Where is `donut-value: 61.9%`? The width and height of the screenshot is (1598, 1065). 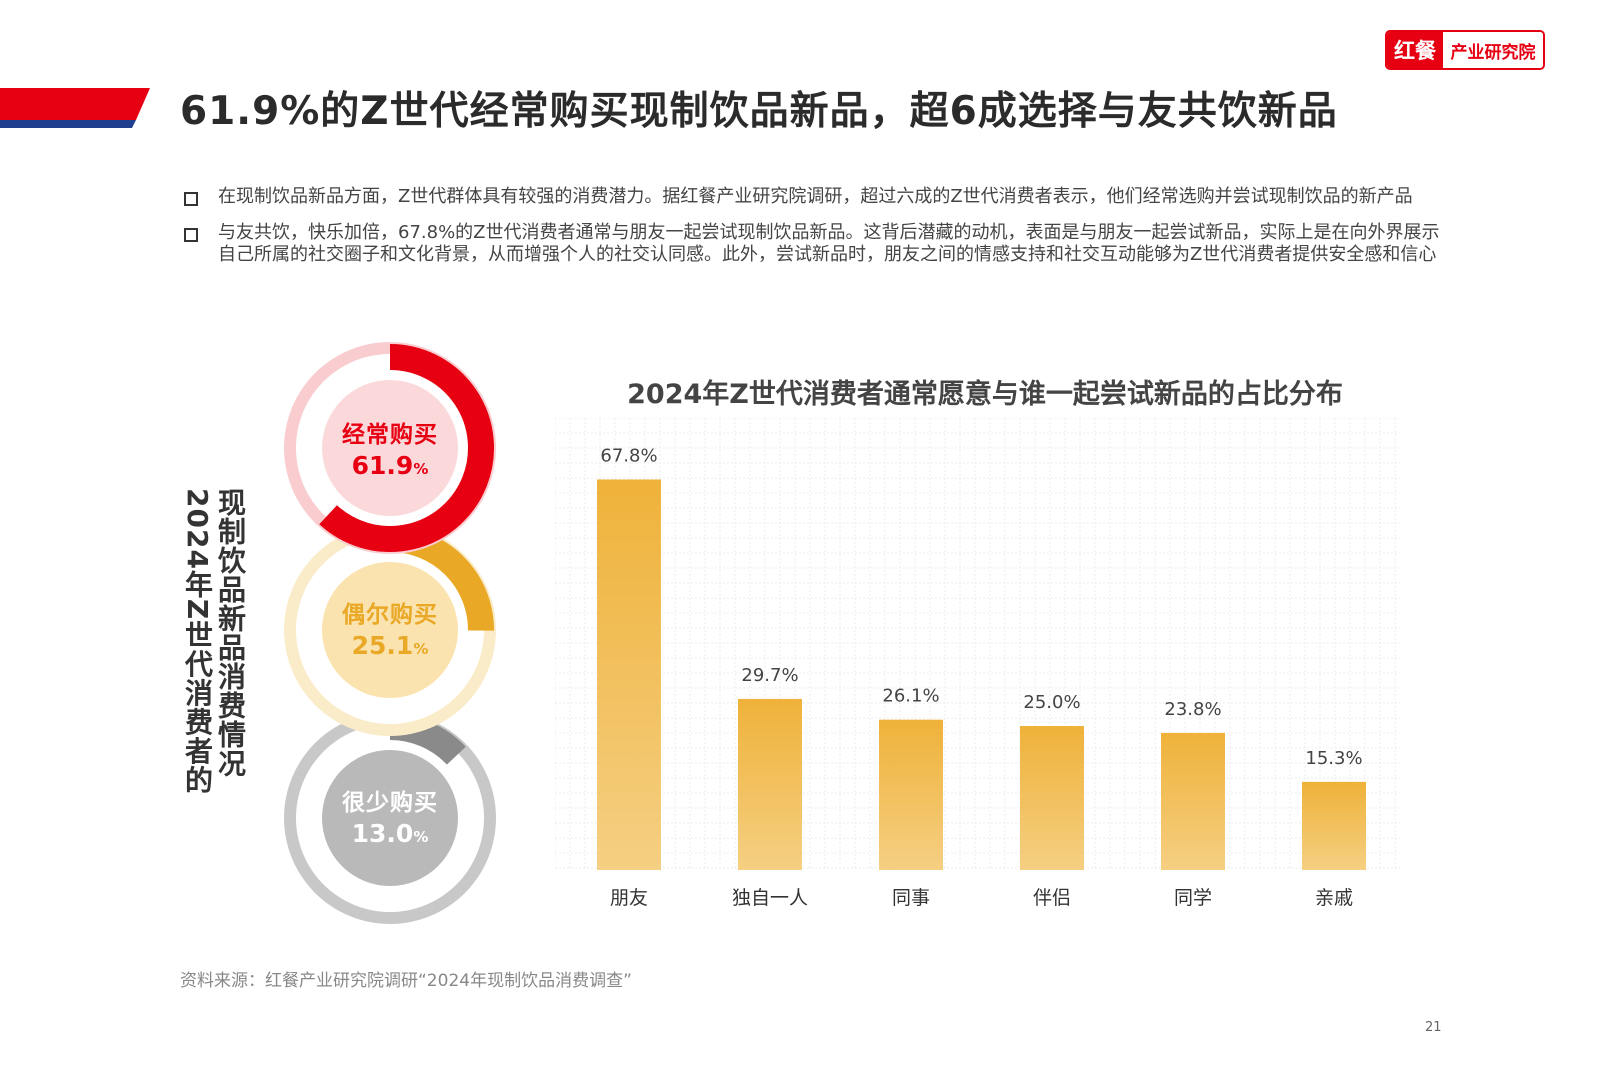 donut-value: 61.9% is located at coordinates (390, 465).